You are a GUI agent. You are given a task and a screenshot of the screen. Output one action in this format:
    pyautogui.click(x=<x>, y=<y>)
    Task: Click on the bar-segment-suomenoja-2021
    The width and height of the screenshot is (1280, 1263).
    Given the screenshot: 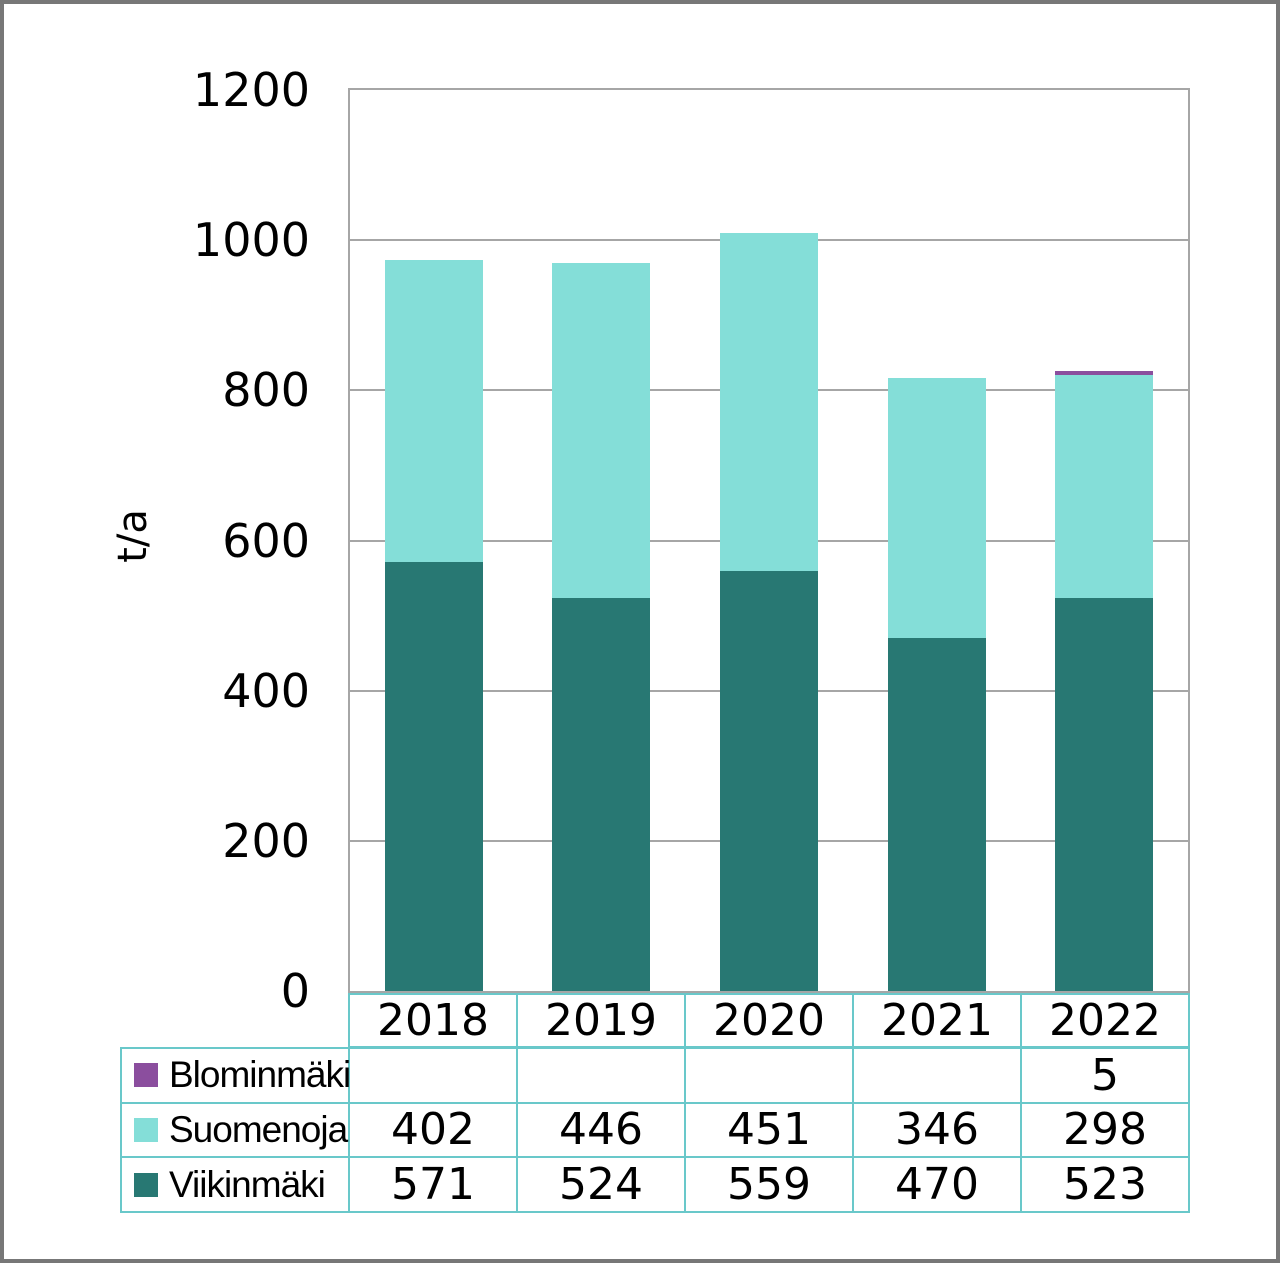 What is the action you would take?
    pyautogui.click(x=936, y=508)
    